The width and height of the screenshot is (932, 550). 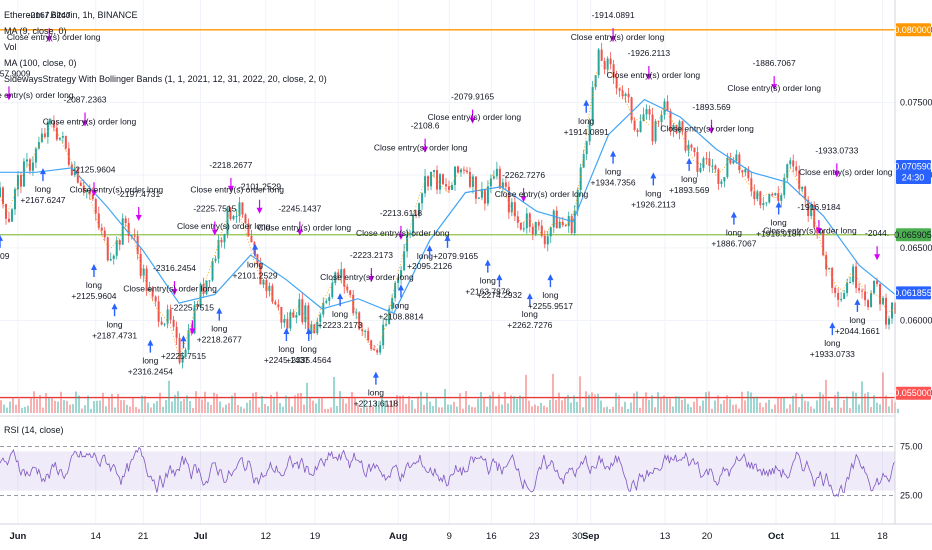 I want to click on exit-order-label: Close entry(s) order long, so click(x=170, y=288).